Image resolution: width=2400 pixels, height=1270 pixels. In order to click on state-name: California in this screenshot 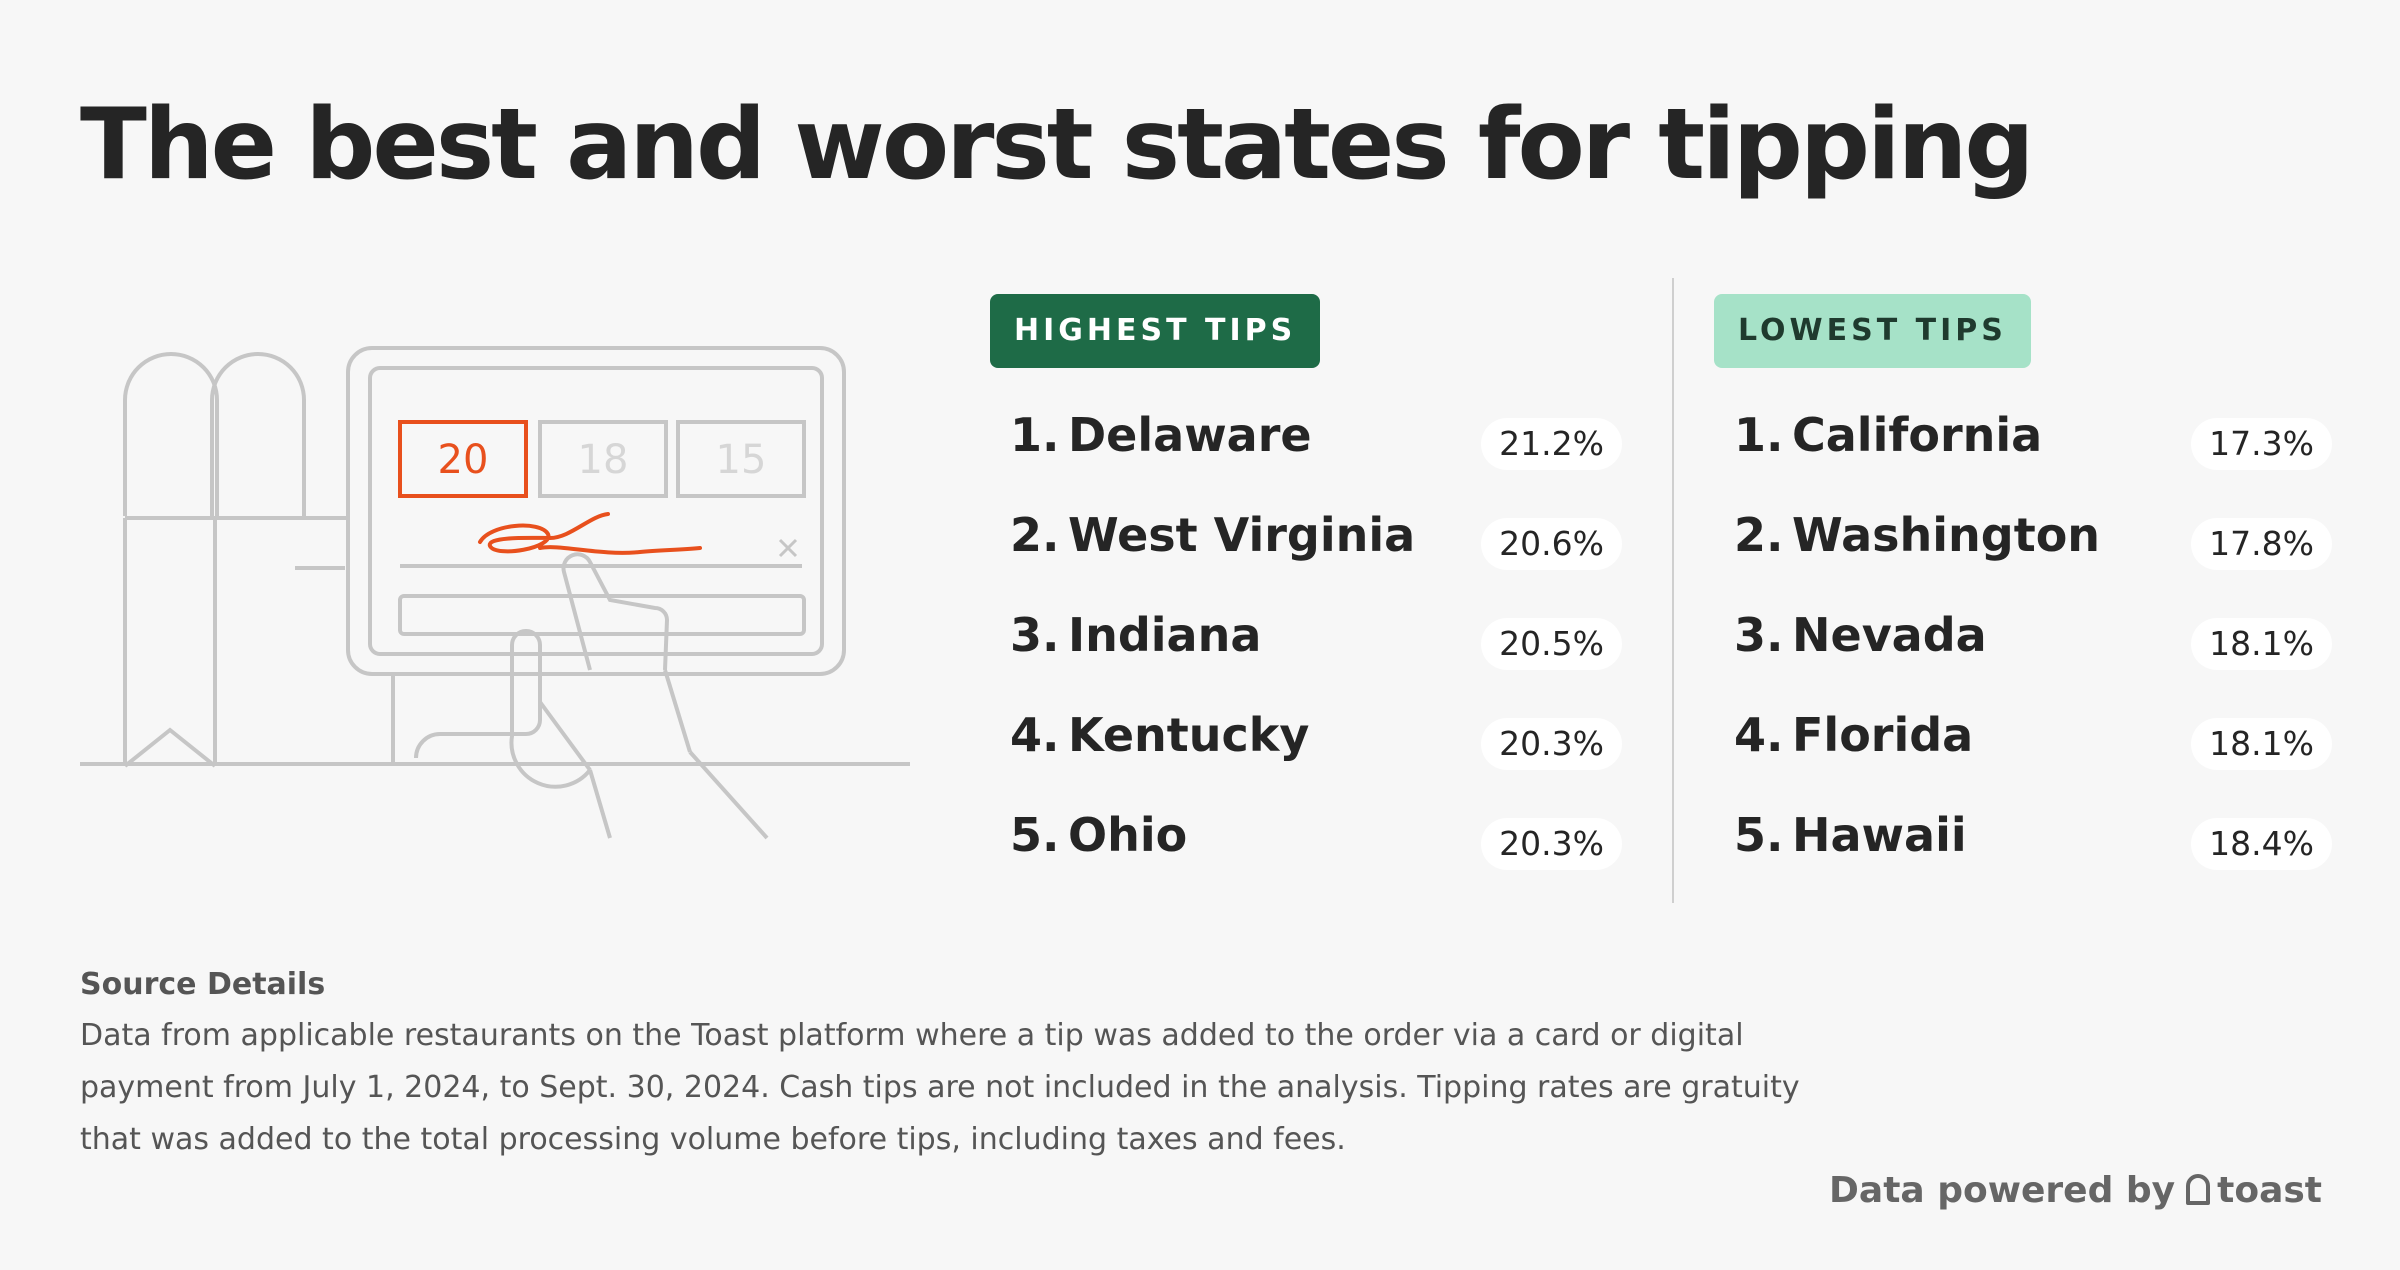, I will do `click(1917, 435)`.